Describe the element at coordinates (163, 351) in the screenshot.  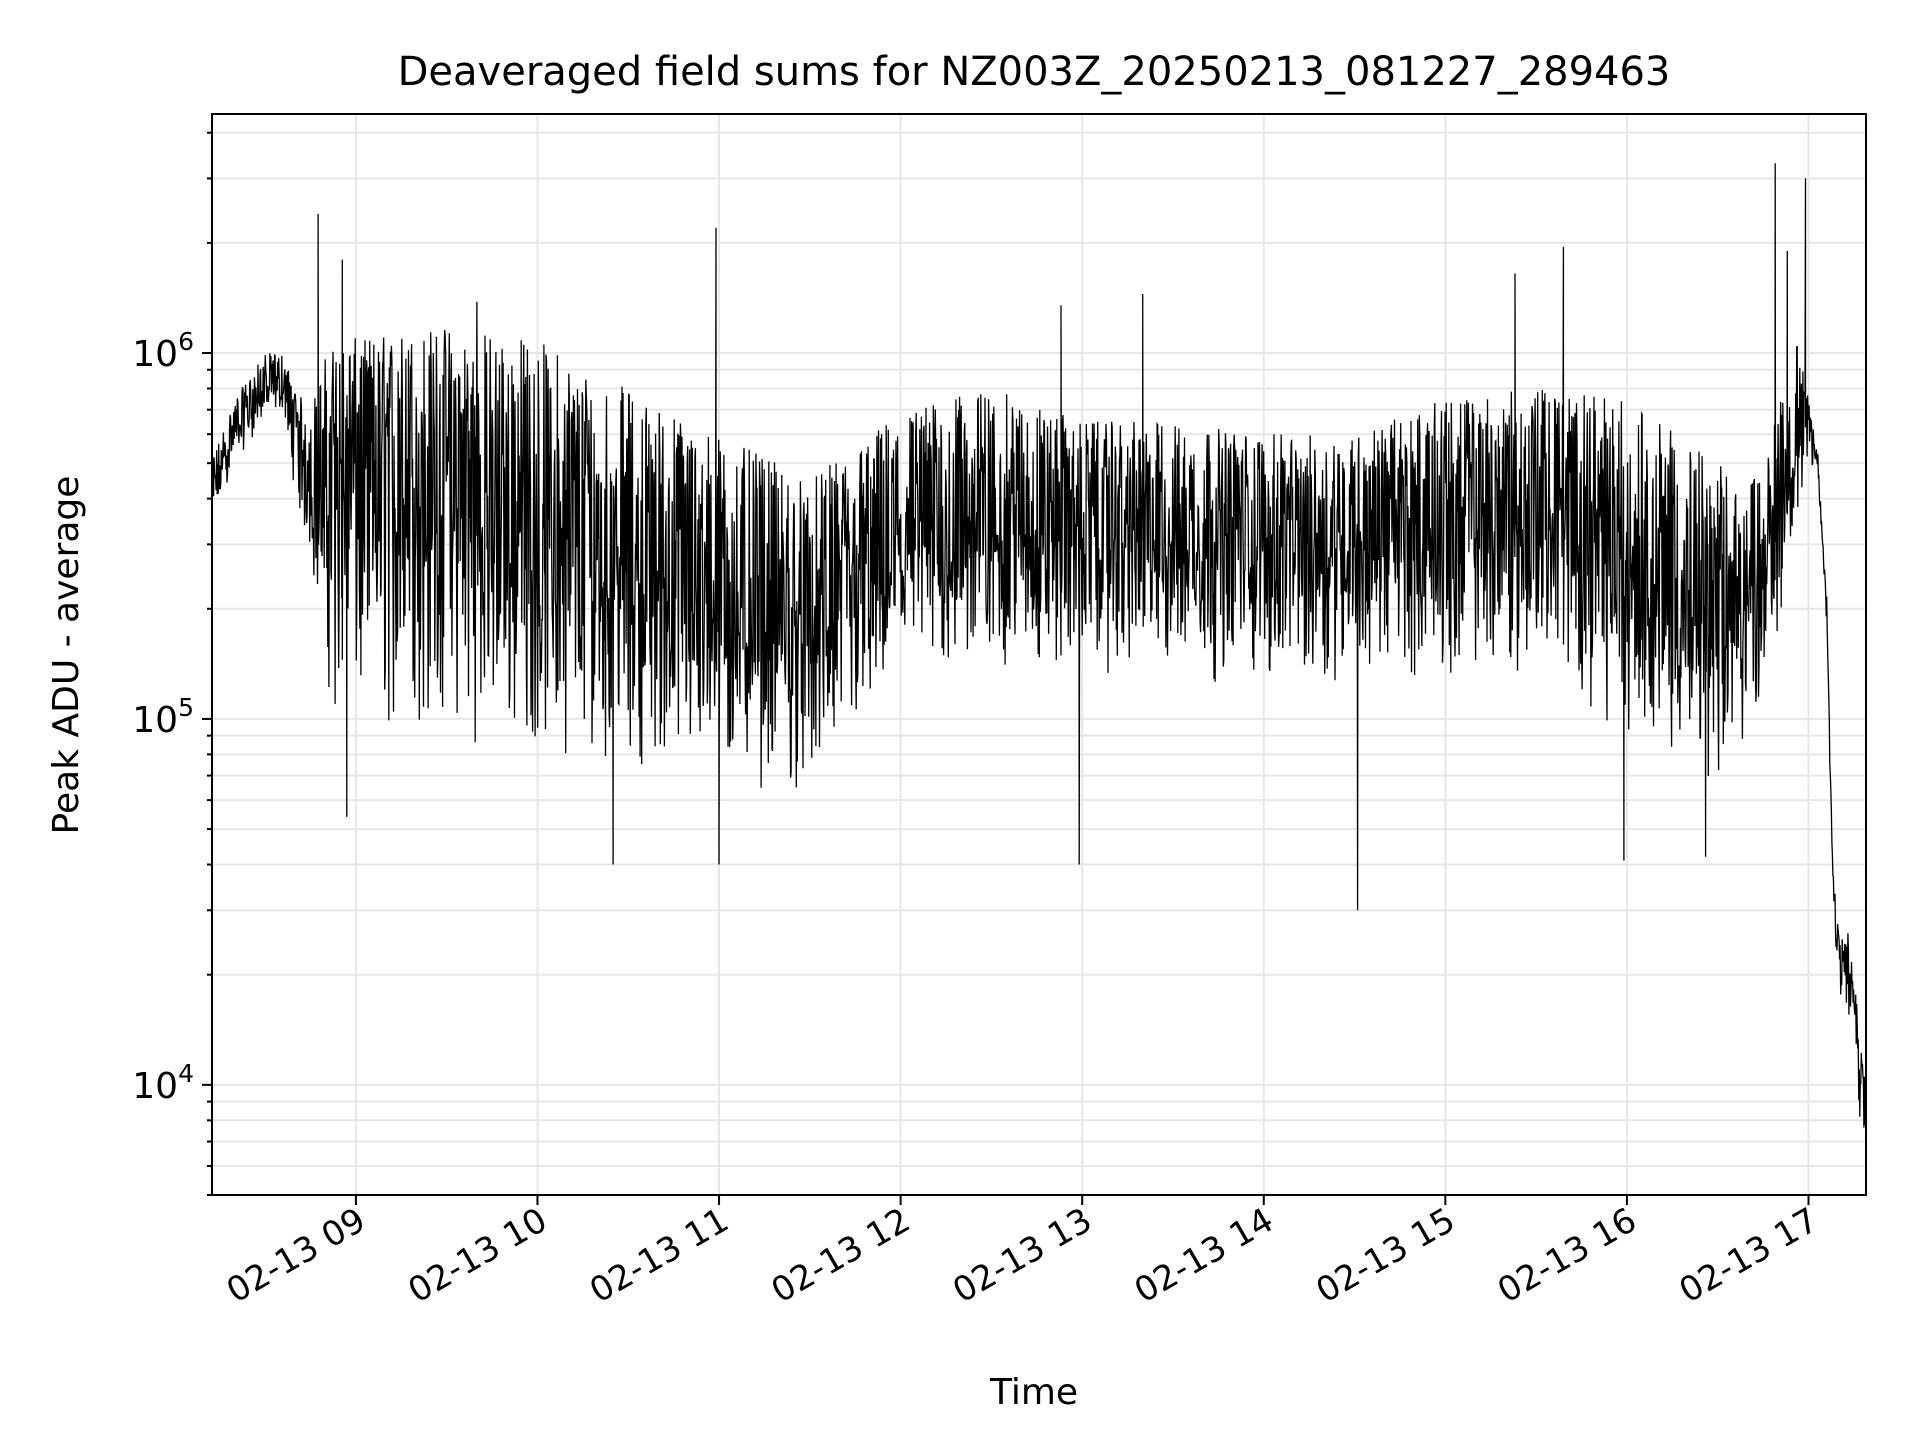
I see `y-tick-label: 10⁶` at that location.